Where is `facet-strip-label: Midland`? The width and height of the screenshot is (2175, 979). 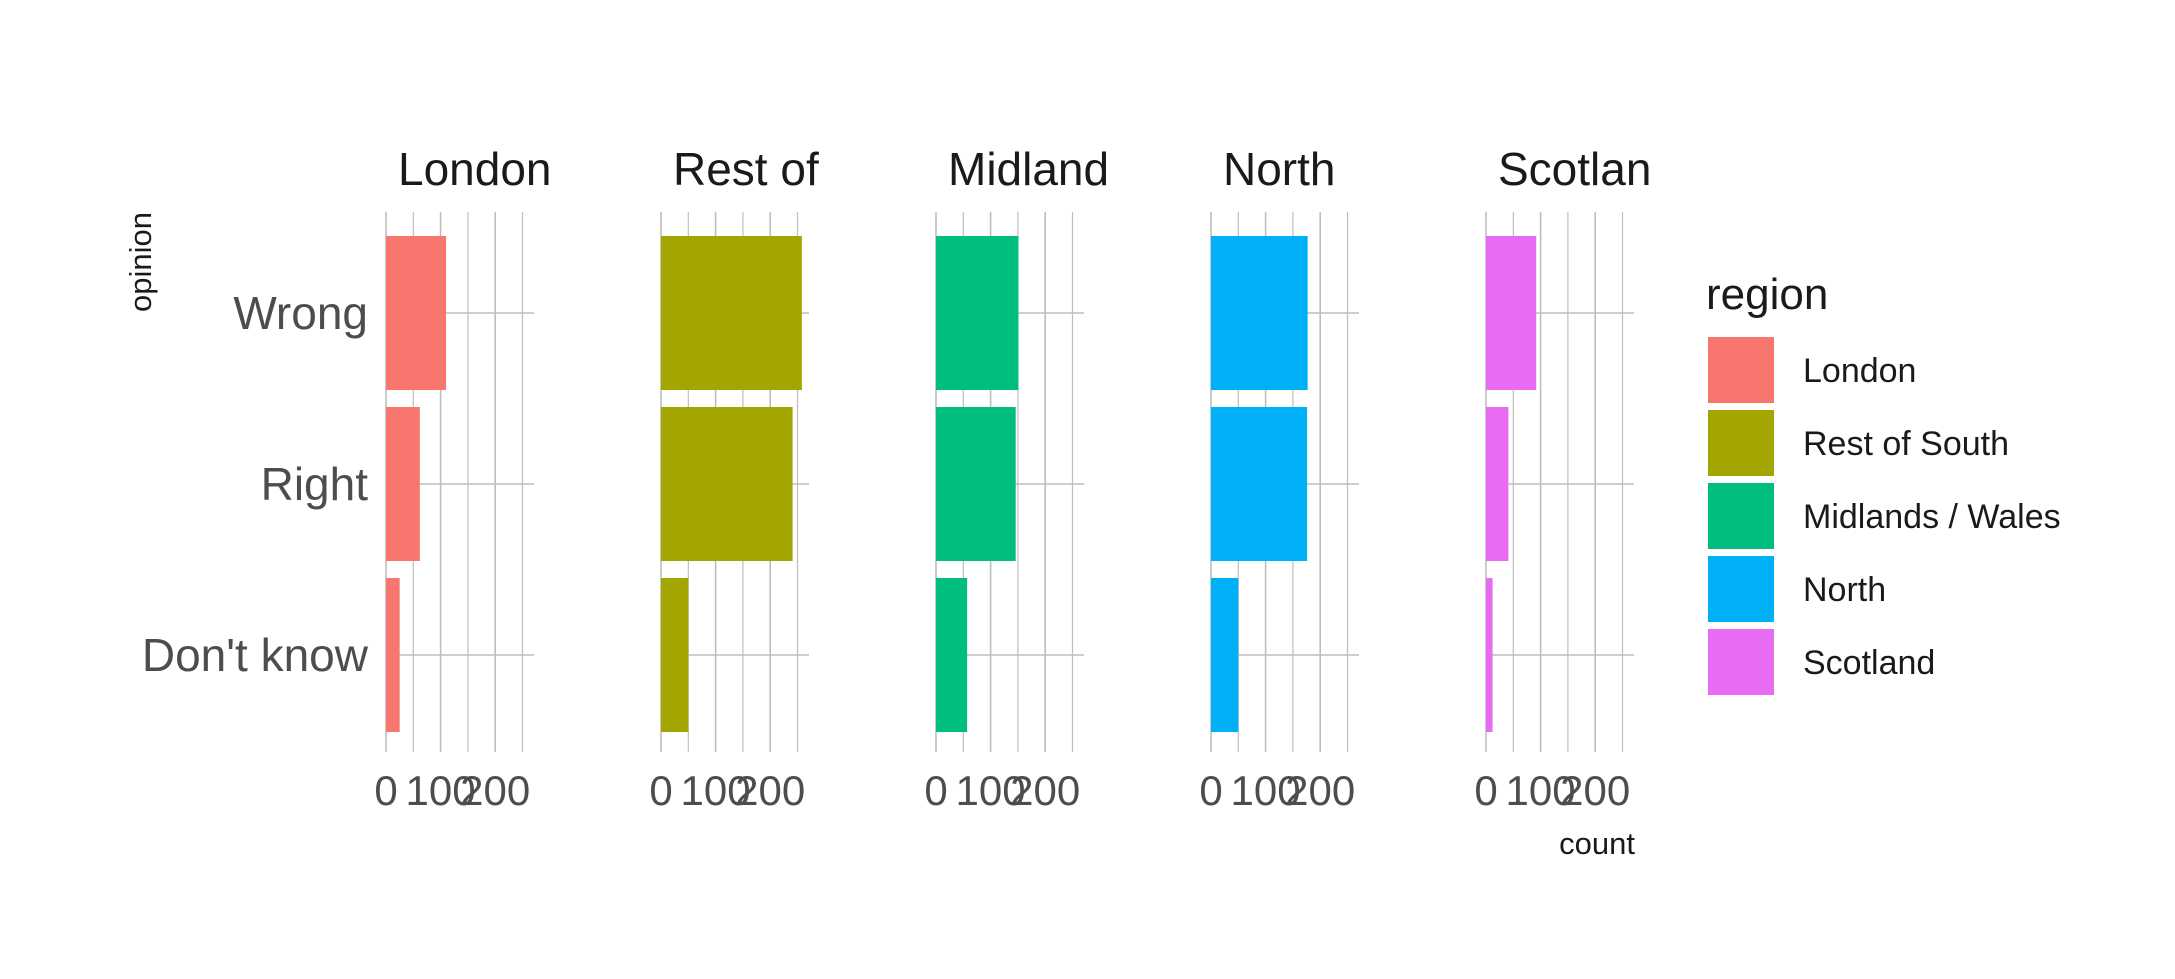
facet-strip-label: Midland is located at coordinates (1028, 169).